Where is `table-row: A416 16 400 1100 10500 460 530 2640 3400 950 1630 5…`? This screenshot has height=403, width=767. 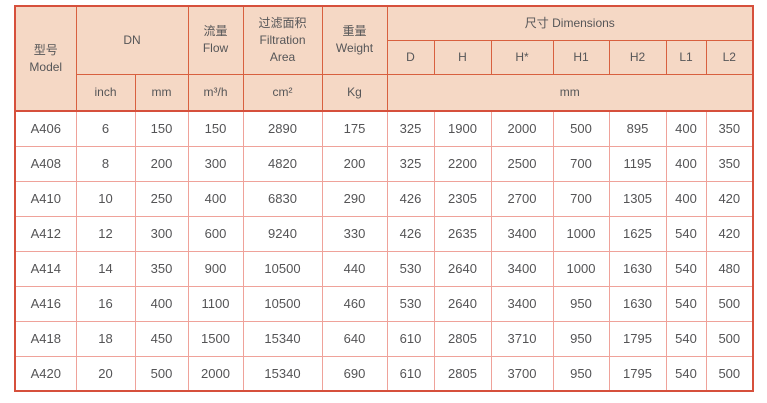
table-row: A416 16 400 1100 10500 460 530 2640 3400 950 1630 5… is located at coordinates (384, 303).